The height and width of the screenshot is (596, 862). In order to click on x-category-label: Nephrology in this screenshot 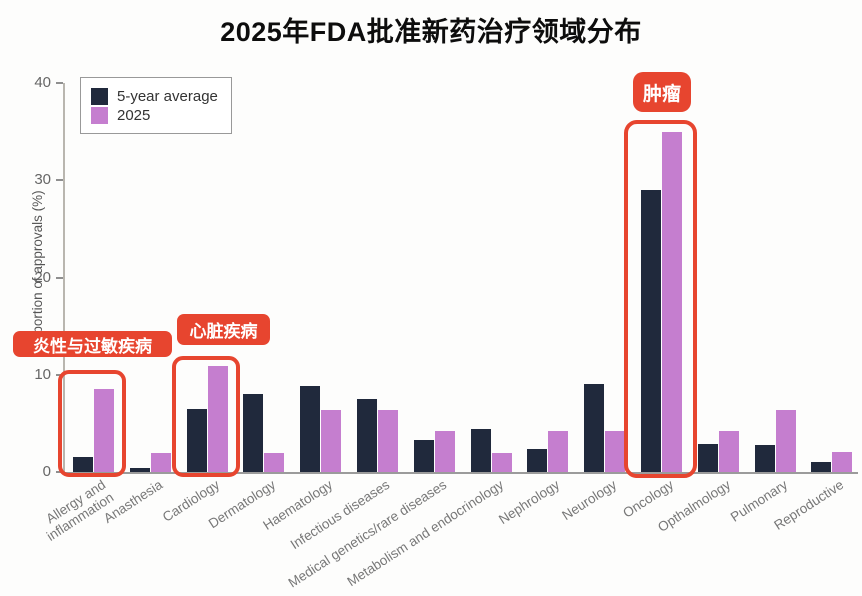, I will do `click(529, 502)`.